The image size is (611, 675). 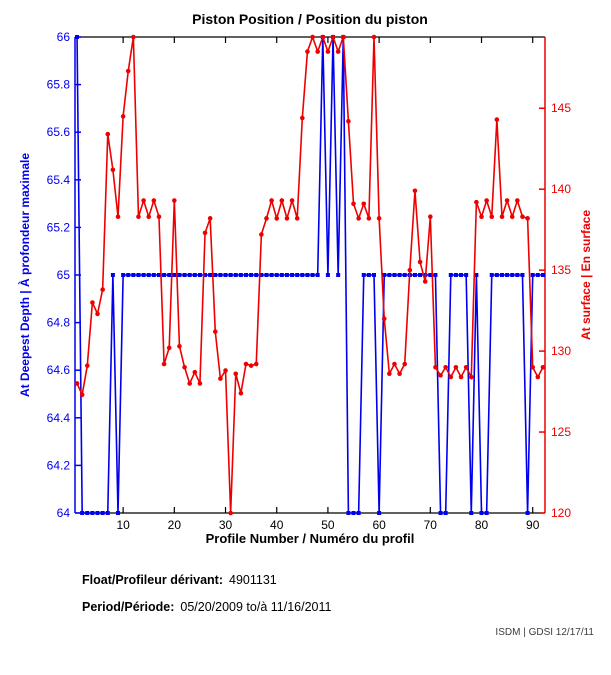 I want to click on right-y-axis-label: At surface | En surface, so click(x=586, y=275).